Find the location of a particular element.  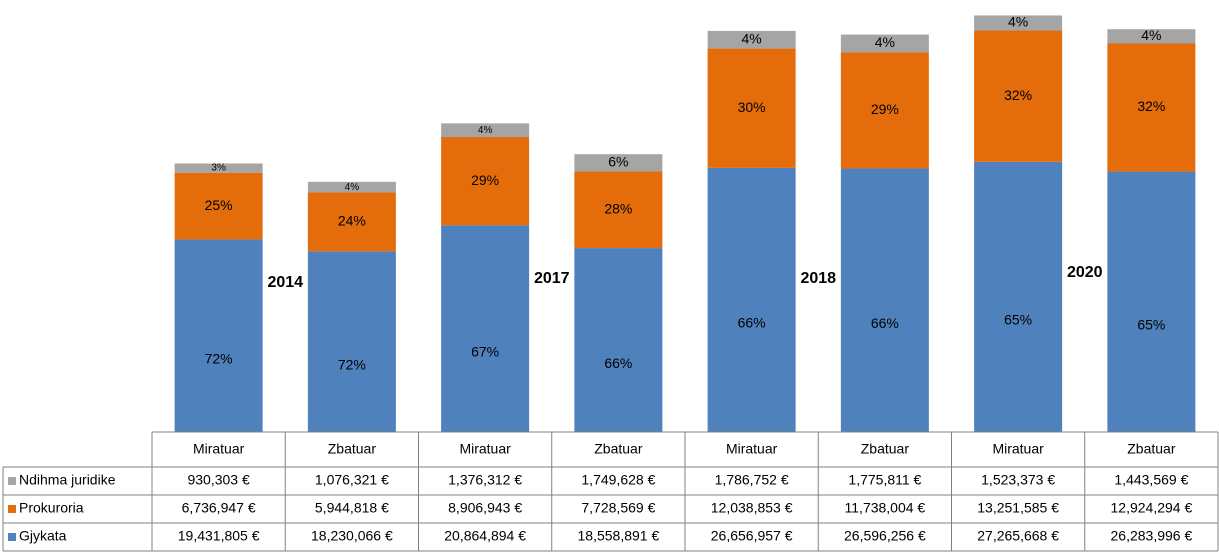

year-label: 2017 is located at coordinates (552, 278).